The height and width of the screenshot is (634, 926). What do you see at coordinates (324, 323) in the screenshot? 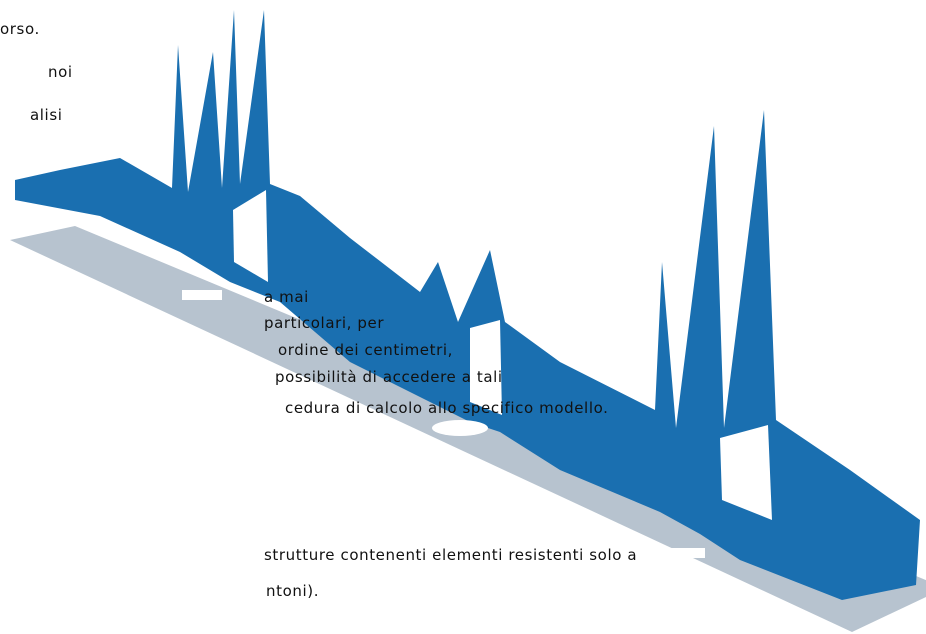
I see `text-line: particolari, per` at bounding box center [324, 323].